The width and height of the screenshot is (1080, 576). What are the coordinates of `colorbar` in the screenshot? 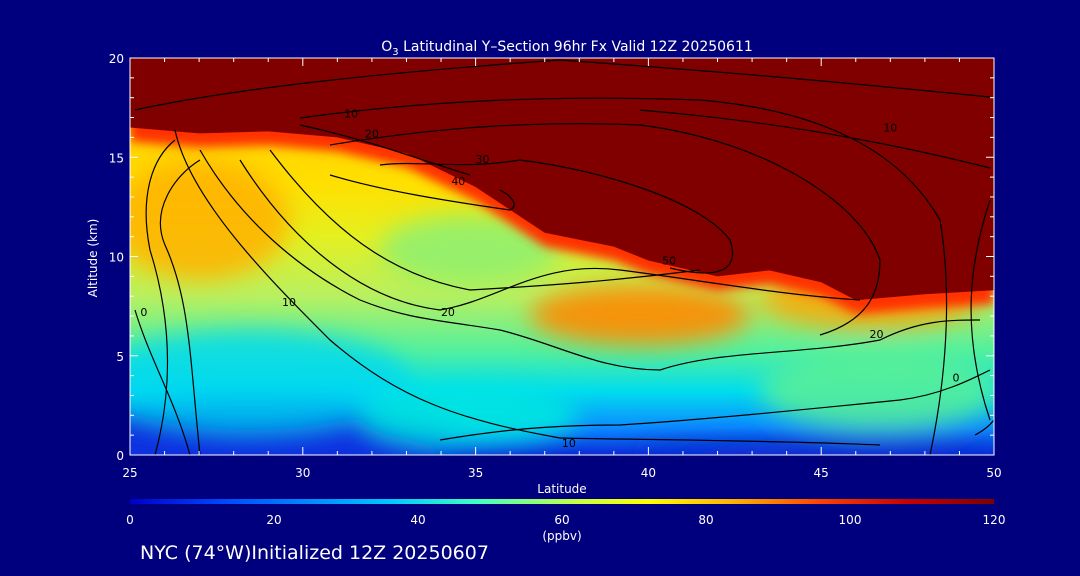 It's located at (562, 501).